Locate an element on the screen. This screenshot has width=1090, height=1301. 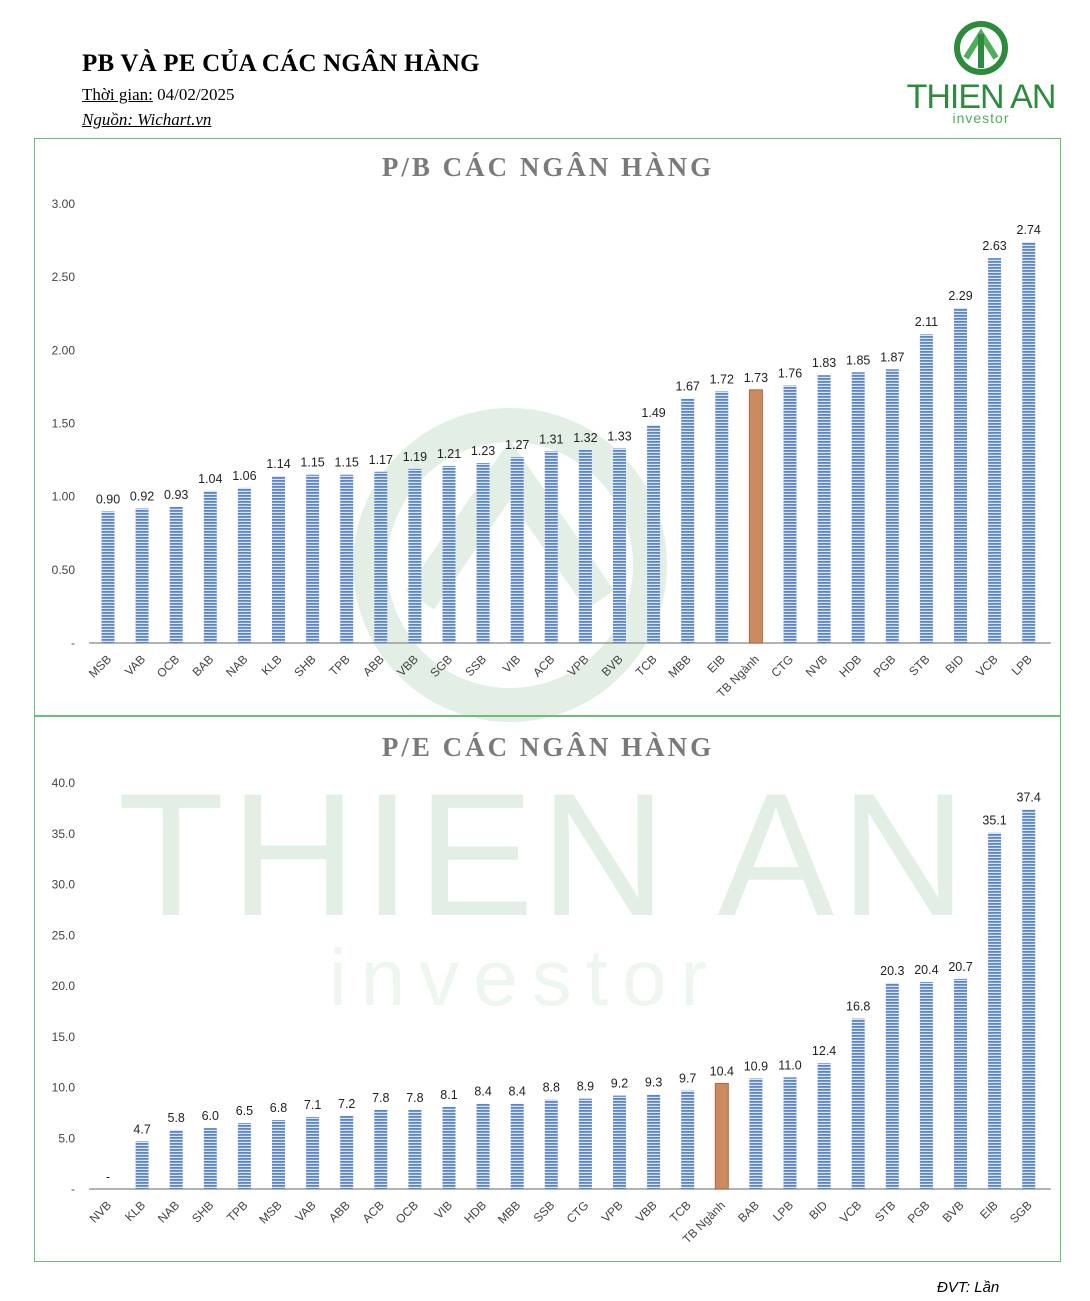
pe-y-tick-label: 5.0 is located at coordinates (66, 1138).